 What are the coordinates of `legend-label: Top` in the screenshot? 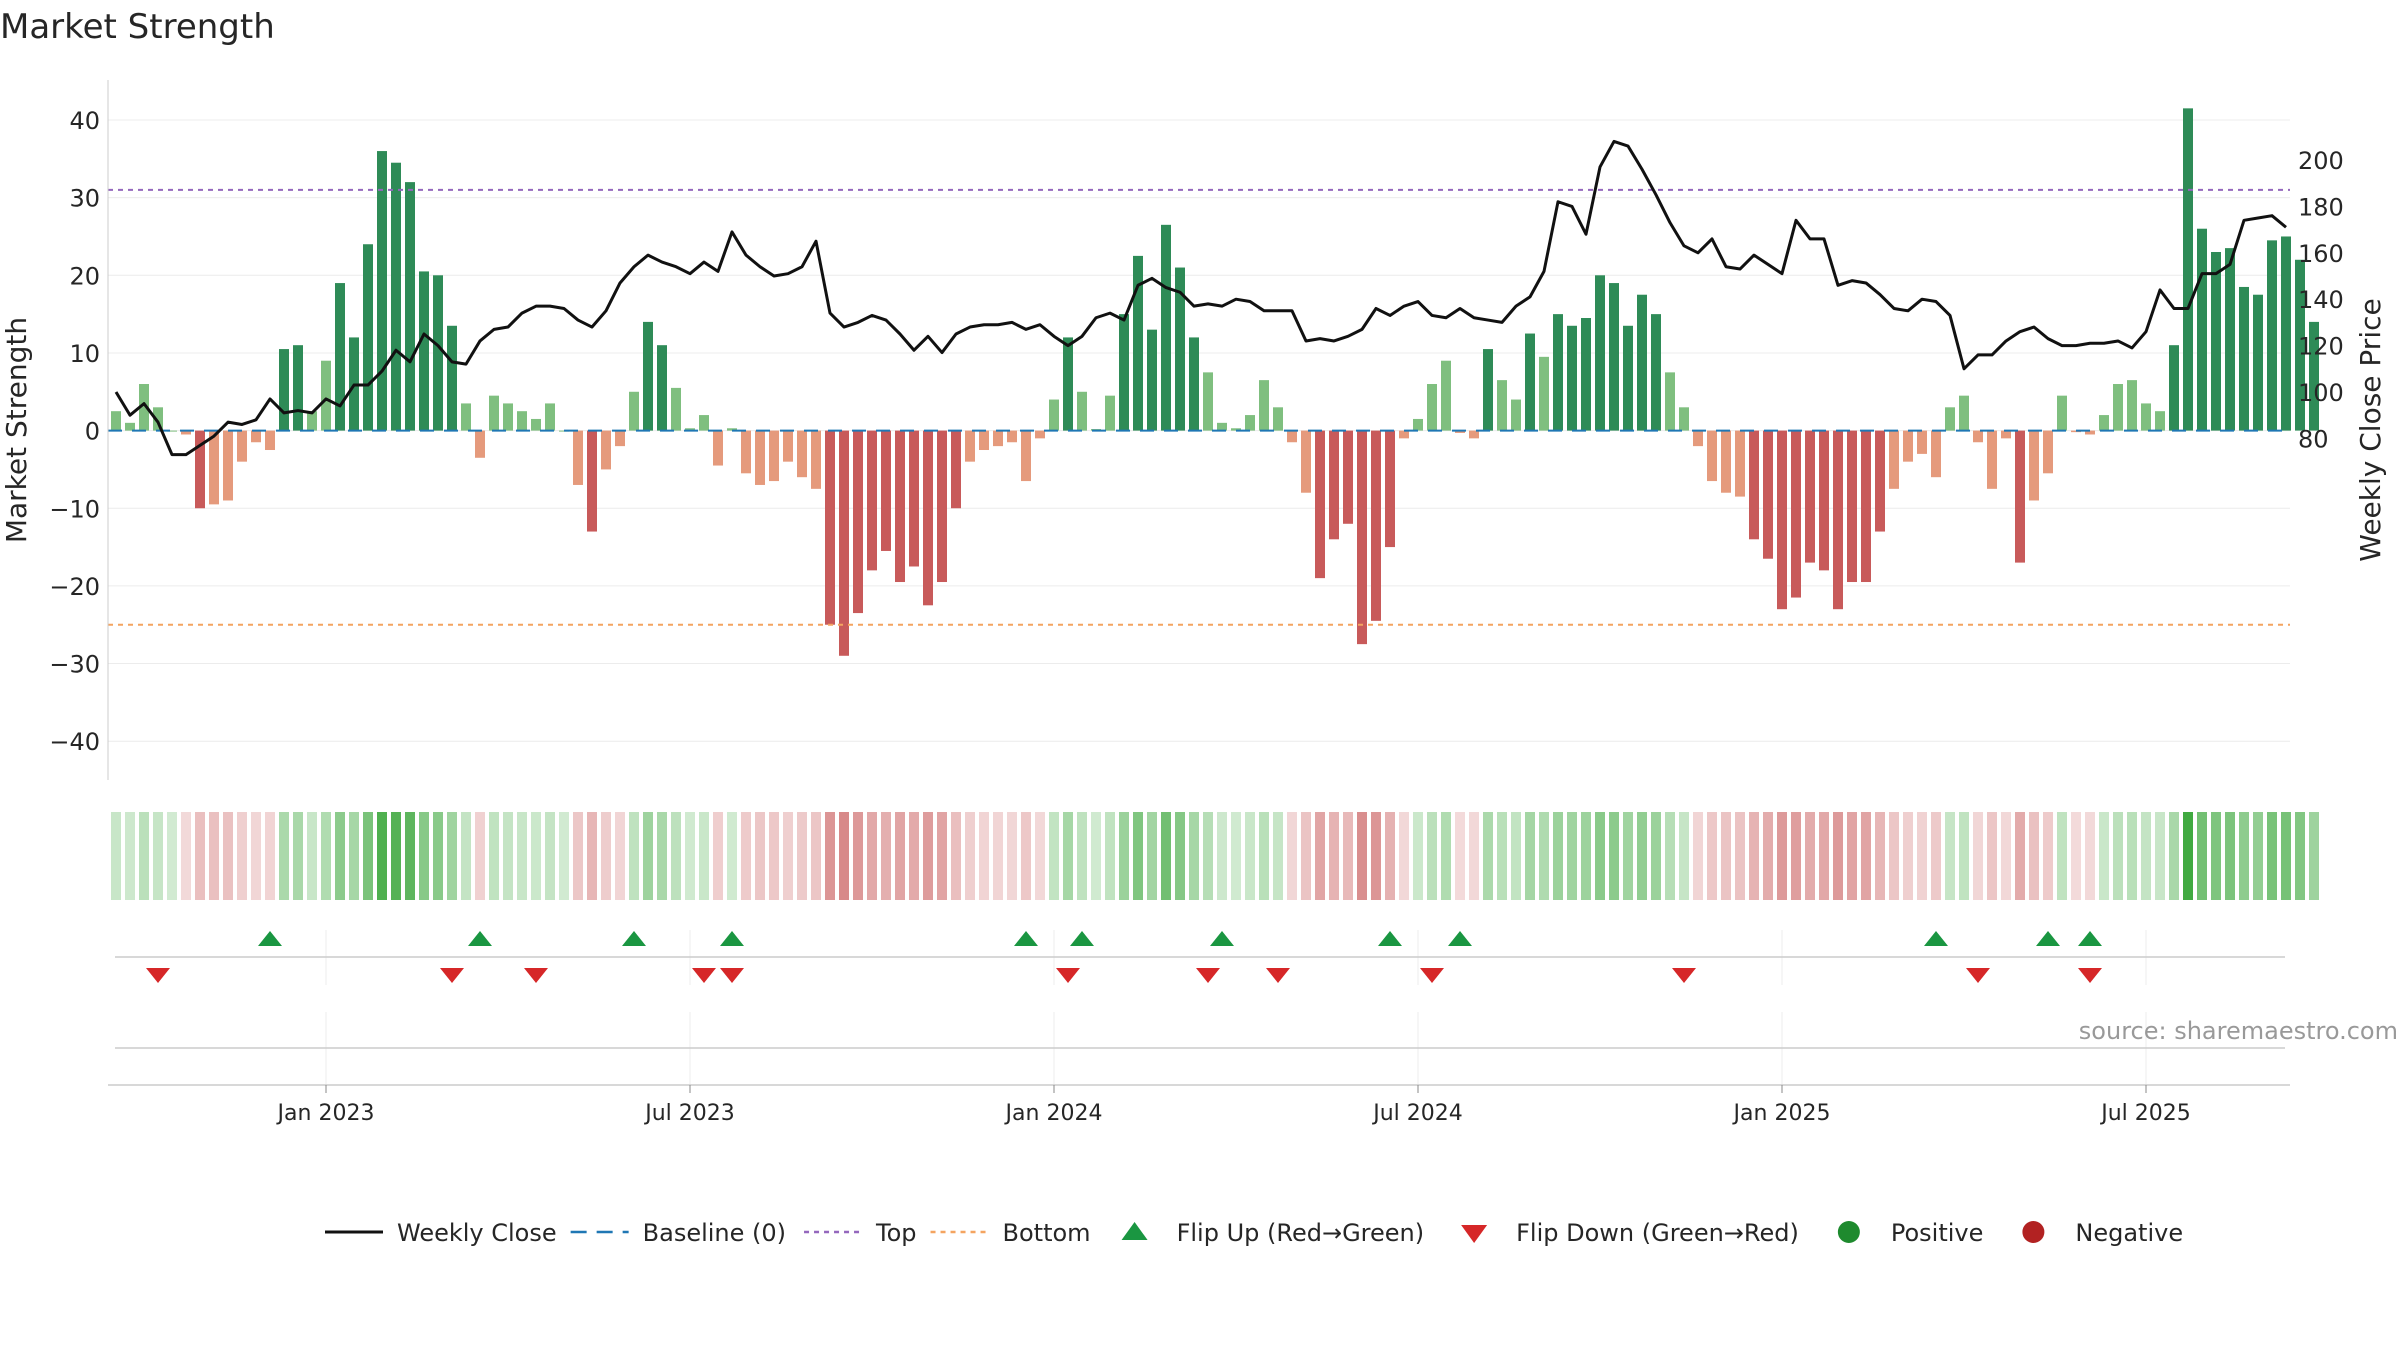 It's located at (896, 1233).